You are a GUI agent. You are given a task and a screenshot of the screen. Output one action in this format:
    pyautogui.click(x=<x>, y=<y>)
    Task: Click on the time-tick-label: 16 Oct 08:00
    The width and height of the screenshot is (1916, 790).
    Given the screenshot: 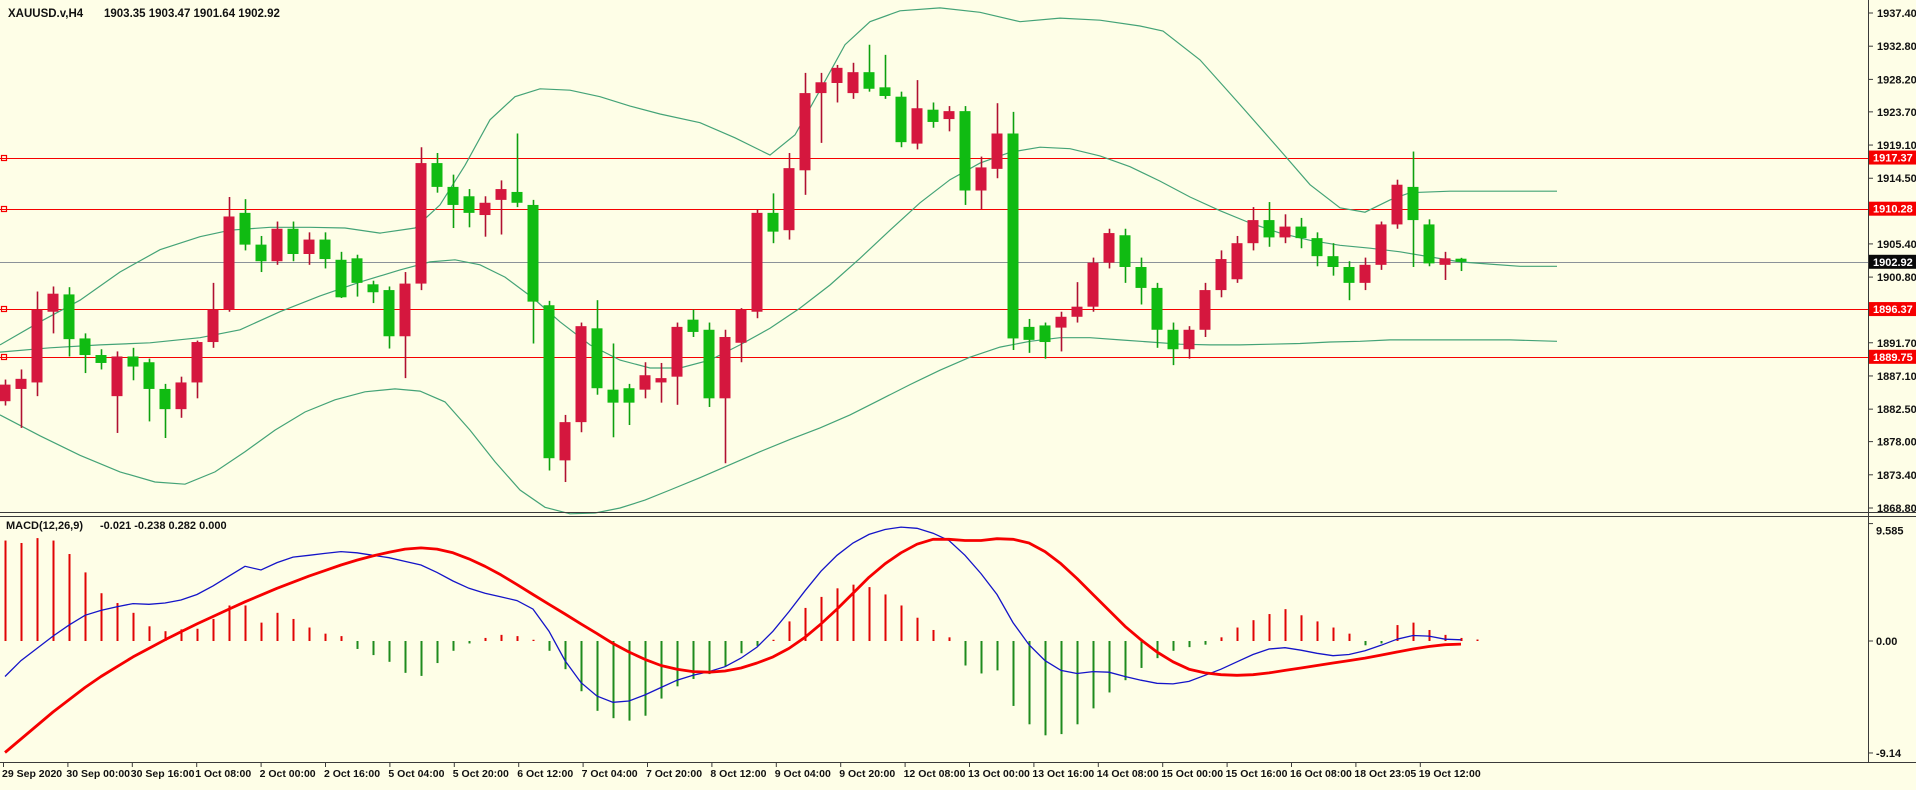 What is the action you would take?
    pyautogui.click(x=1321, y=774)
    